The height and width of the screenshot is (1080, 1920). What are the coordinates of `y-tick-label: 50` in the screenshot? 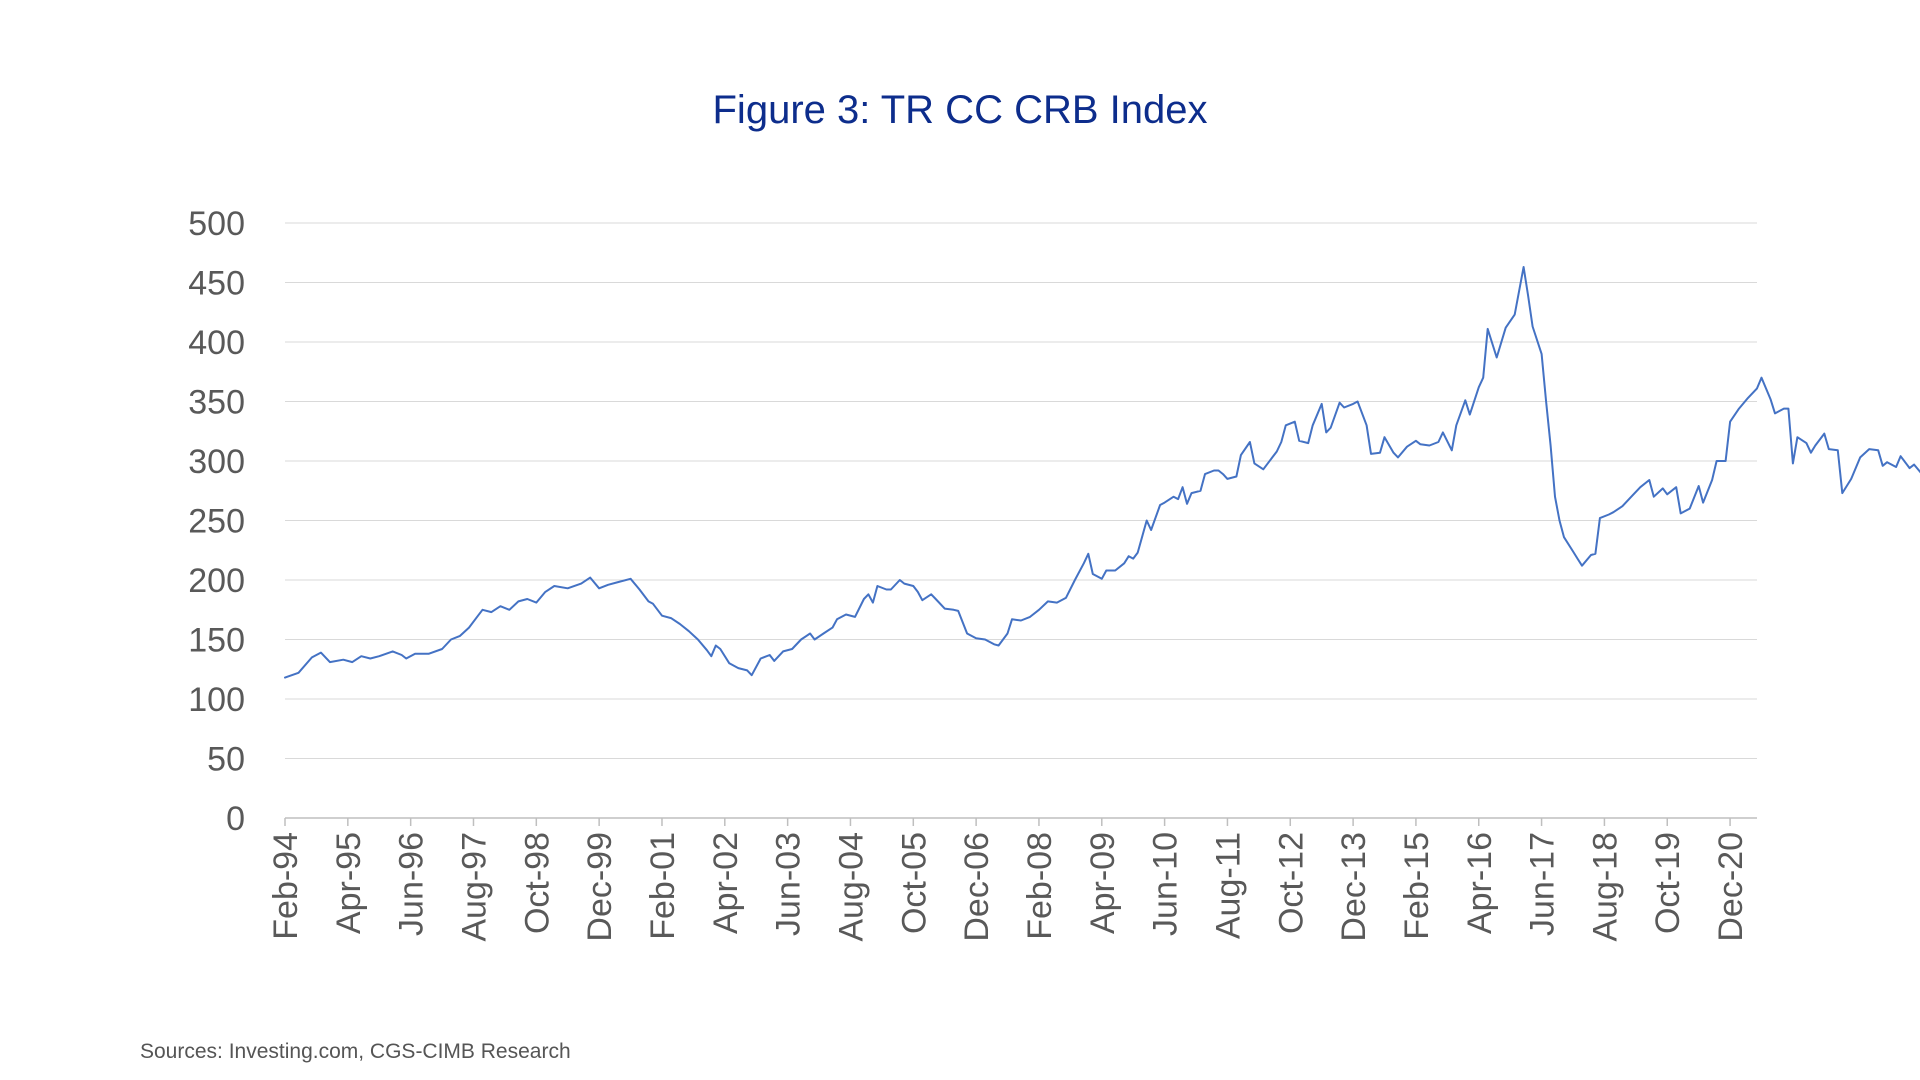 It's located at (226, 760).